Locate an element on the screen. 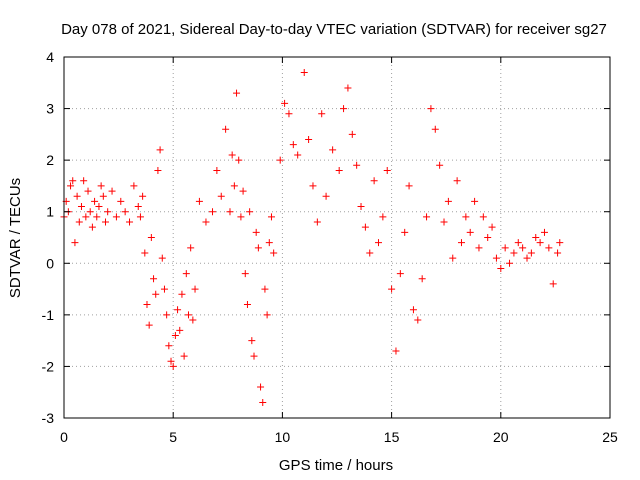 The width and height of the screenshot is (640, 480). x-tick-label: 25 is located at coordinates (610, 437).